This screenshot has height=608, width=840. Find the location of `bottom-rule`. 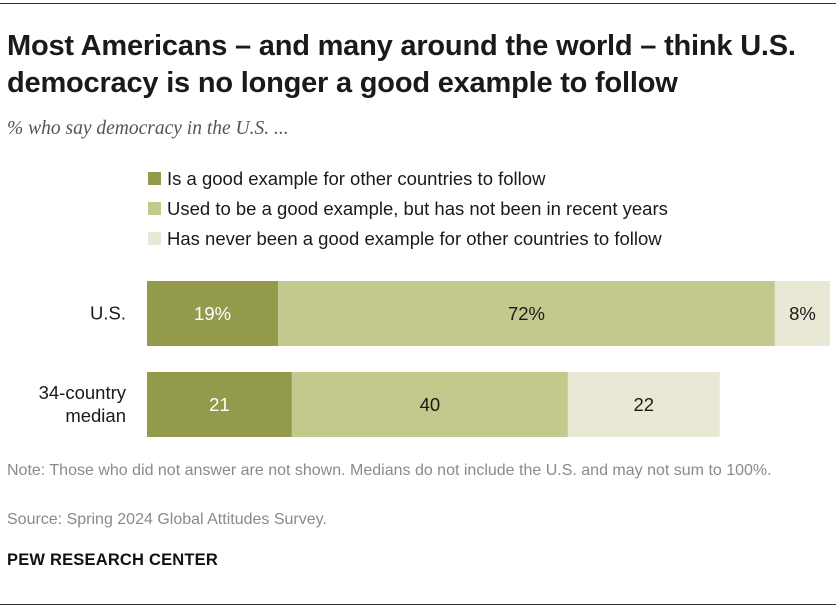

bottom-rule is located at coordinates (418, 604).